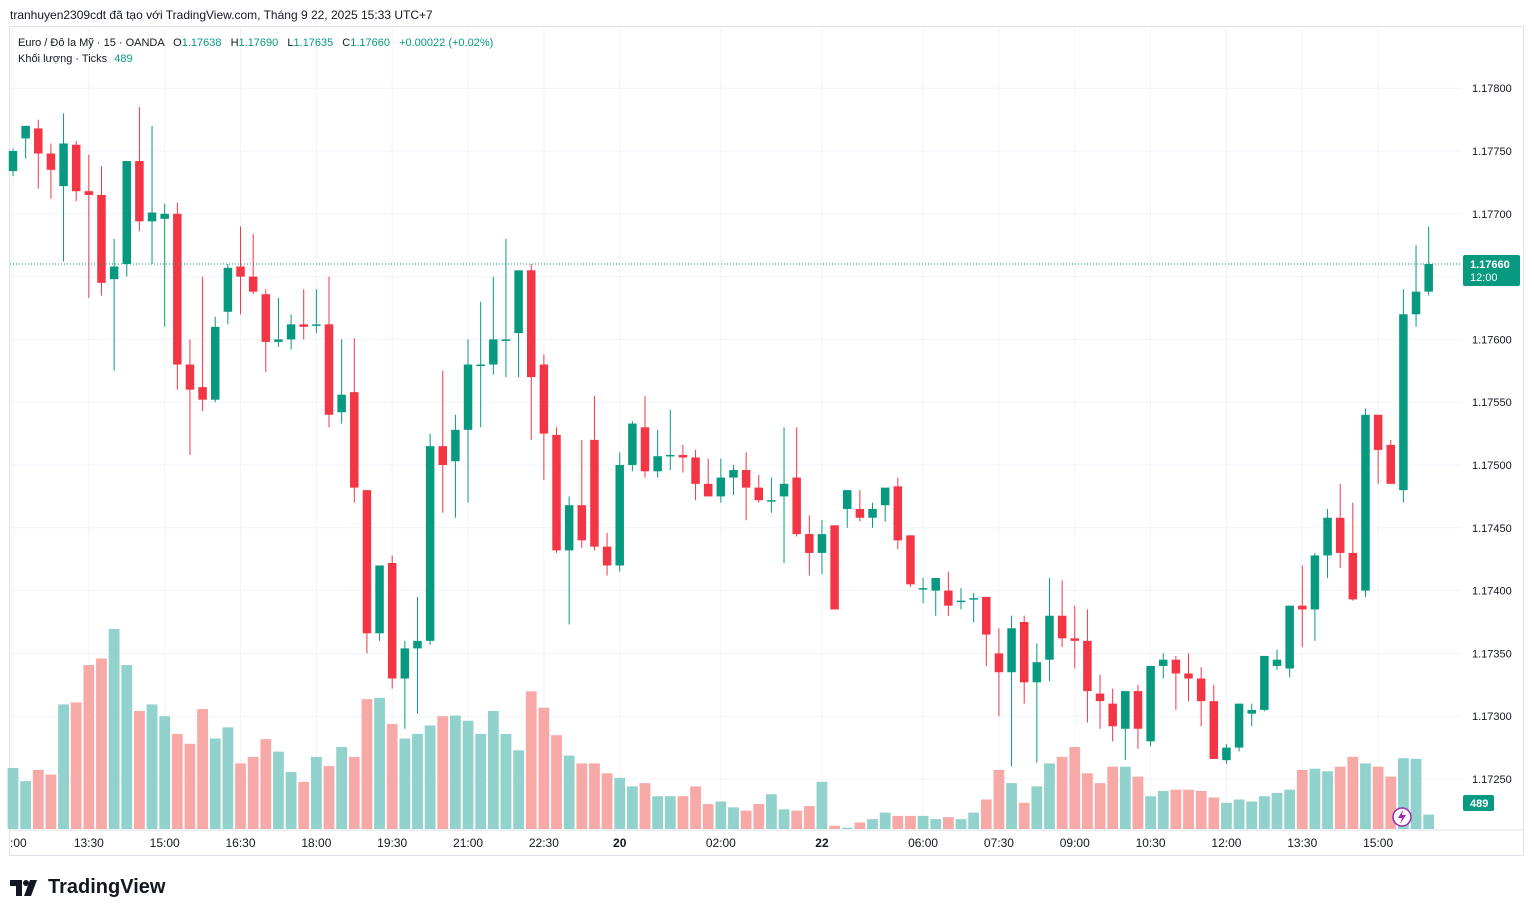  Describe the element at coordinates (87, 887) in the screenshot. I see `tradingview-logo: TradingView` at that location.